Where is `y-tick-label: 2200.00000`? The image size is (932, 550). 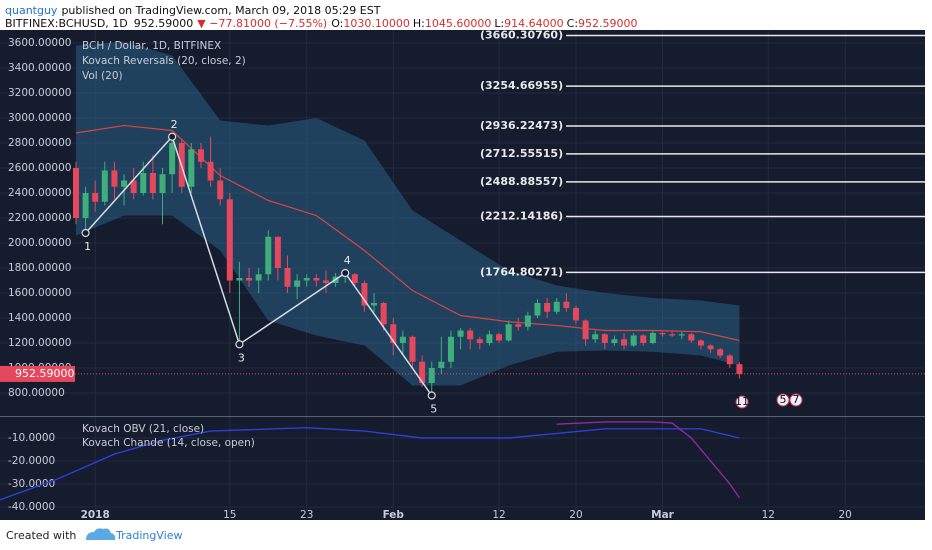
y-tick-label: 2200.00000 is located at coordinates (39, 218).